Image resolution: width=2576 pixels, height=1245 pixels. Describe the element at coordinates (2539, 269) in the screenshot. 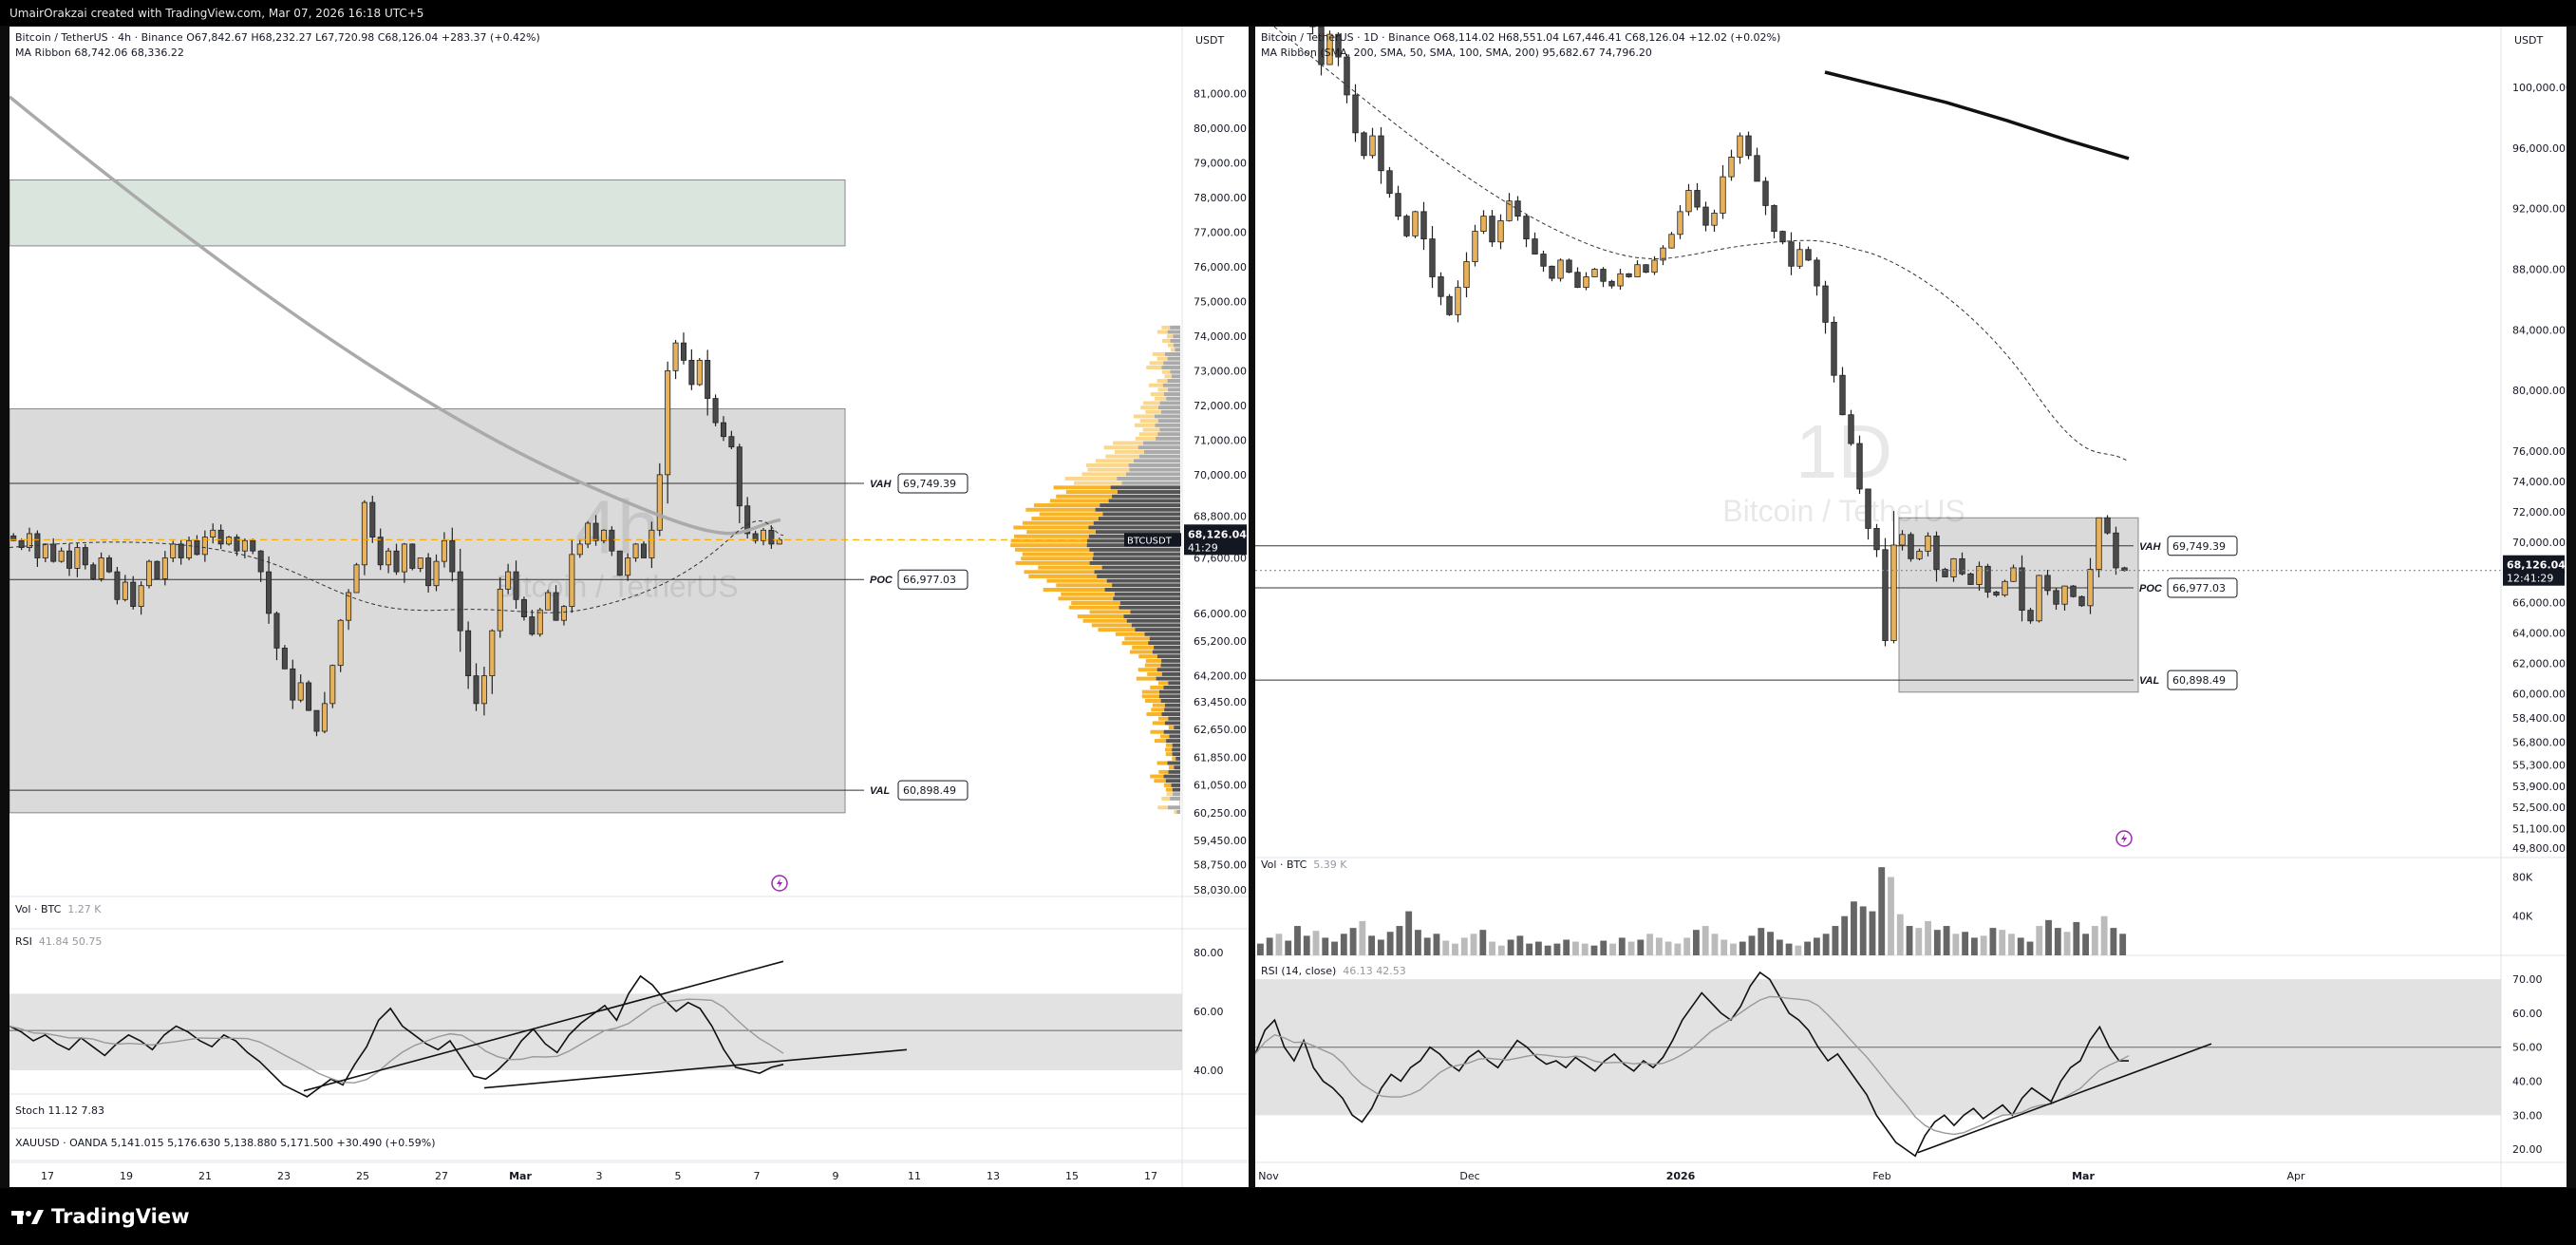

I see `price-tick: 88,000.00` at that location.